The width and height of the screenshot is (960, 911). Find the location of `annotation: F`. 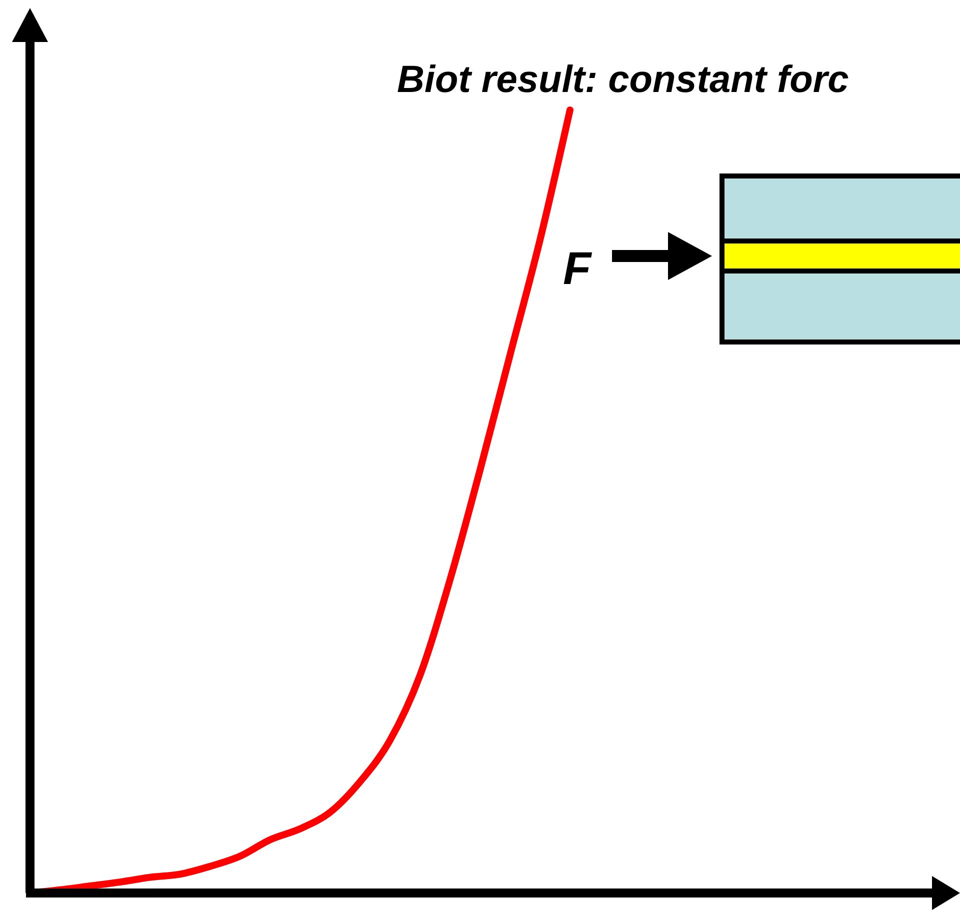

annotation: F is located at coordinates (578, 268).